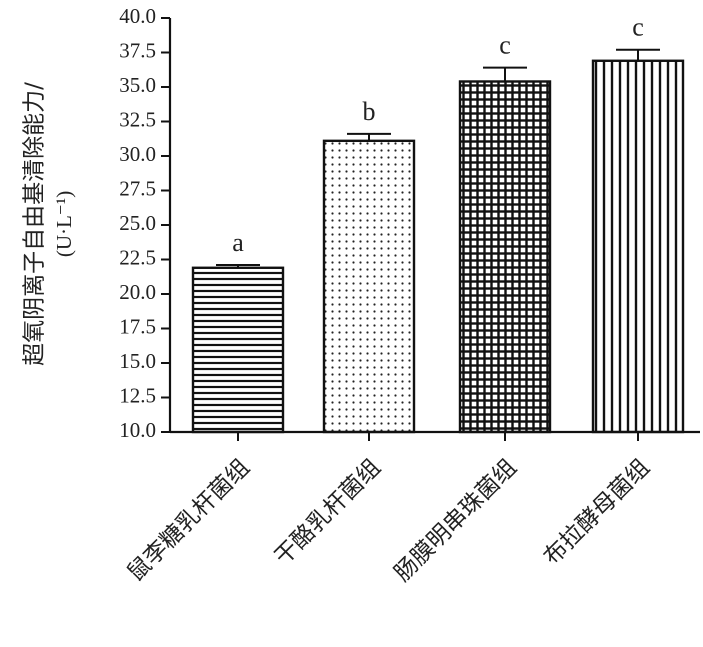 This screenshot has height=647, width=703. I want to click on y-tick-label: 40.0, so click(137, 16).